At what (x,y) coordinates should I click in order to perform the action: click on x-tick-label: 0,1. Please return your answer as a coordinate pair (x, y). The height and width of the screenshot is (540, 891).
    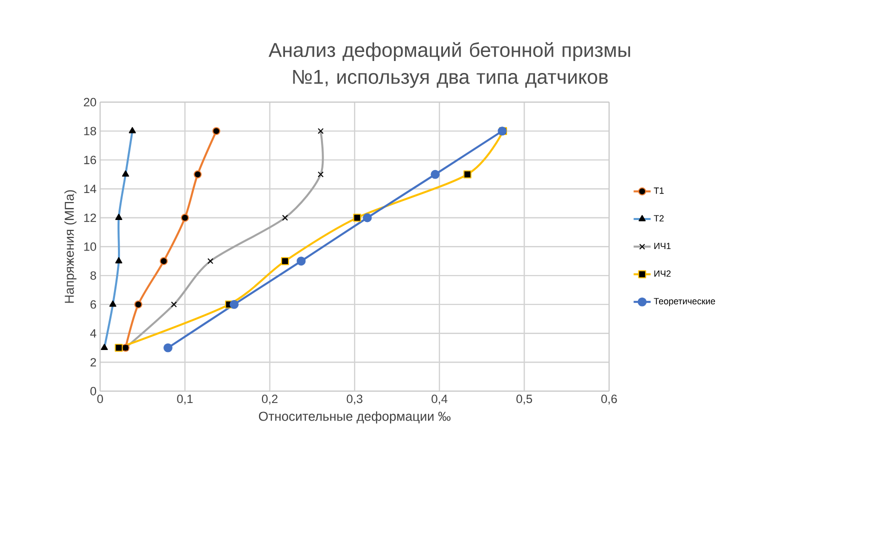
    Looking at the image, I should click on (185, 399).